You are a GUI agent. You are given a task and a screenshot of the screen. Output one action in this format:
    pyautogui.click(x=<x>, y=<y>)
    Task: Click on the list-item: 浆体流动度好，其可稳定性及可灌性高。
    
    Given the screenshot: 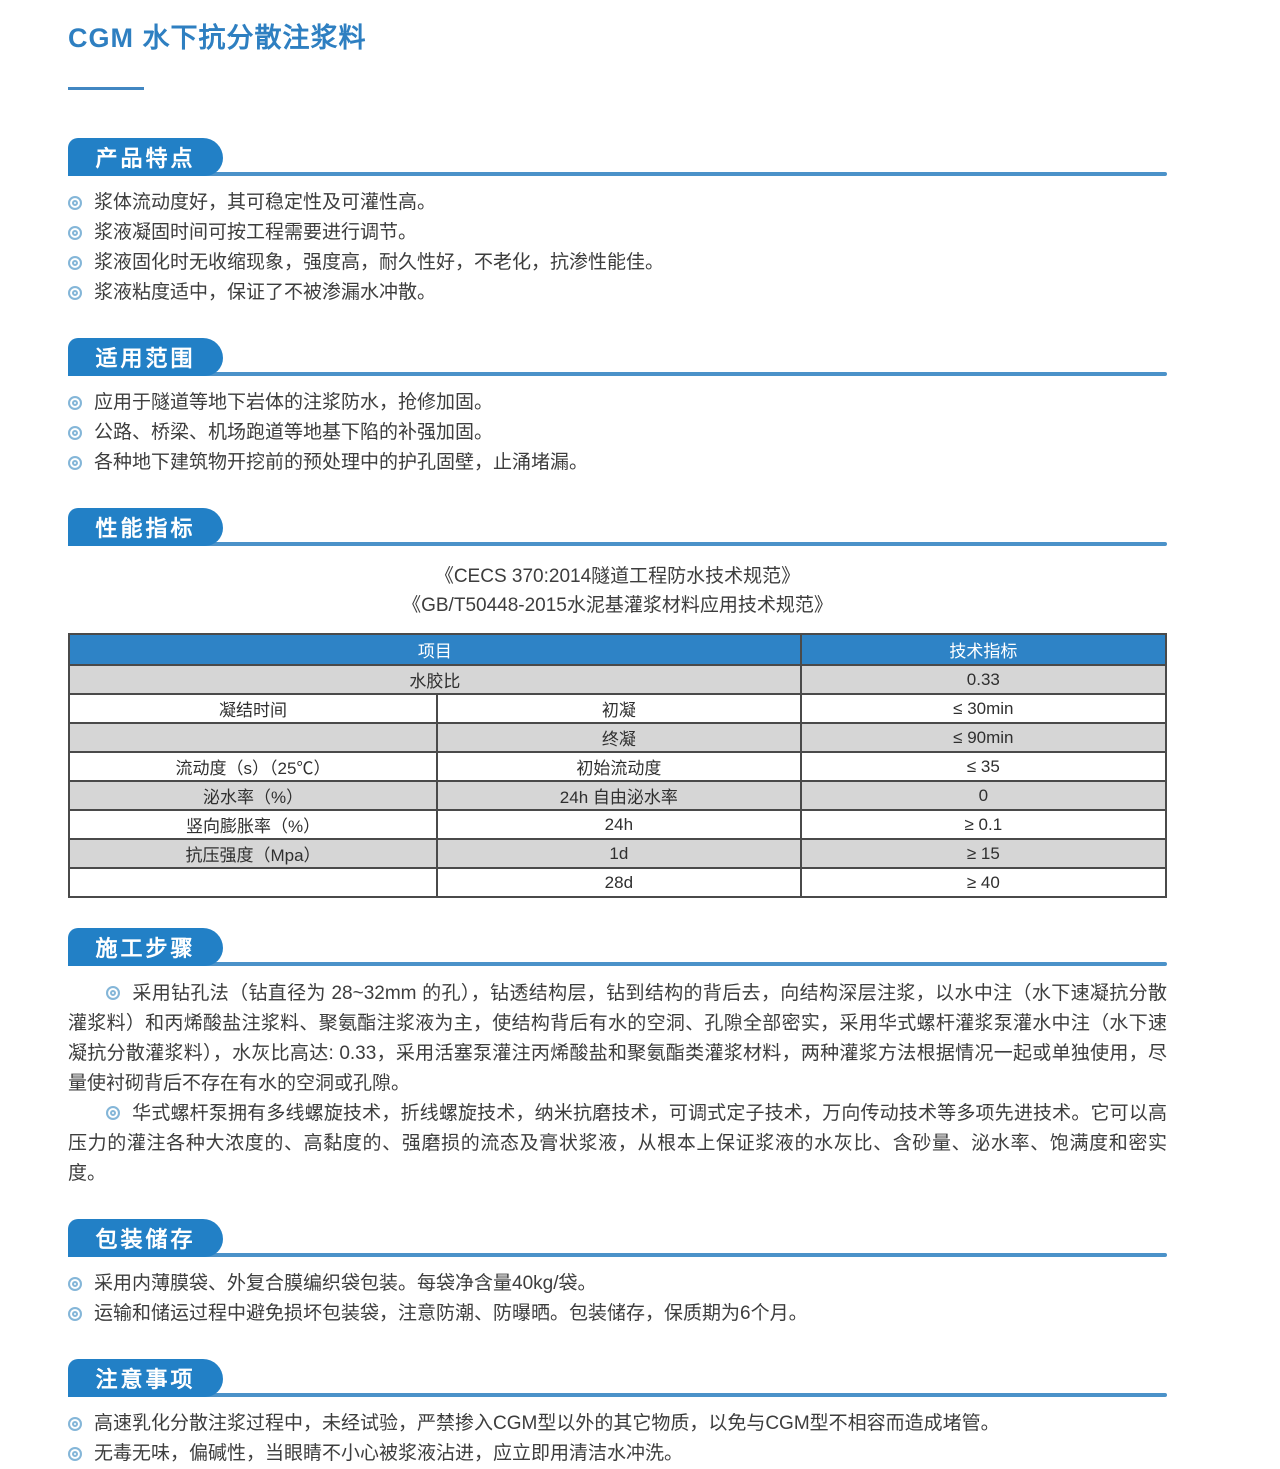 What is the action you would take?
    pyautogui.click(x=617, y=203)
    